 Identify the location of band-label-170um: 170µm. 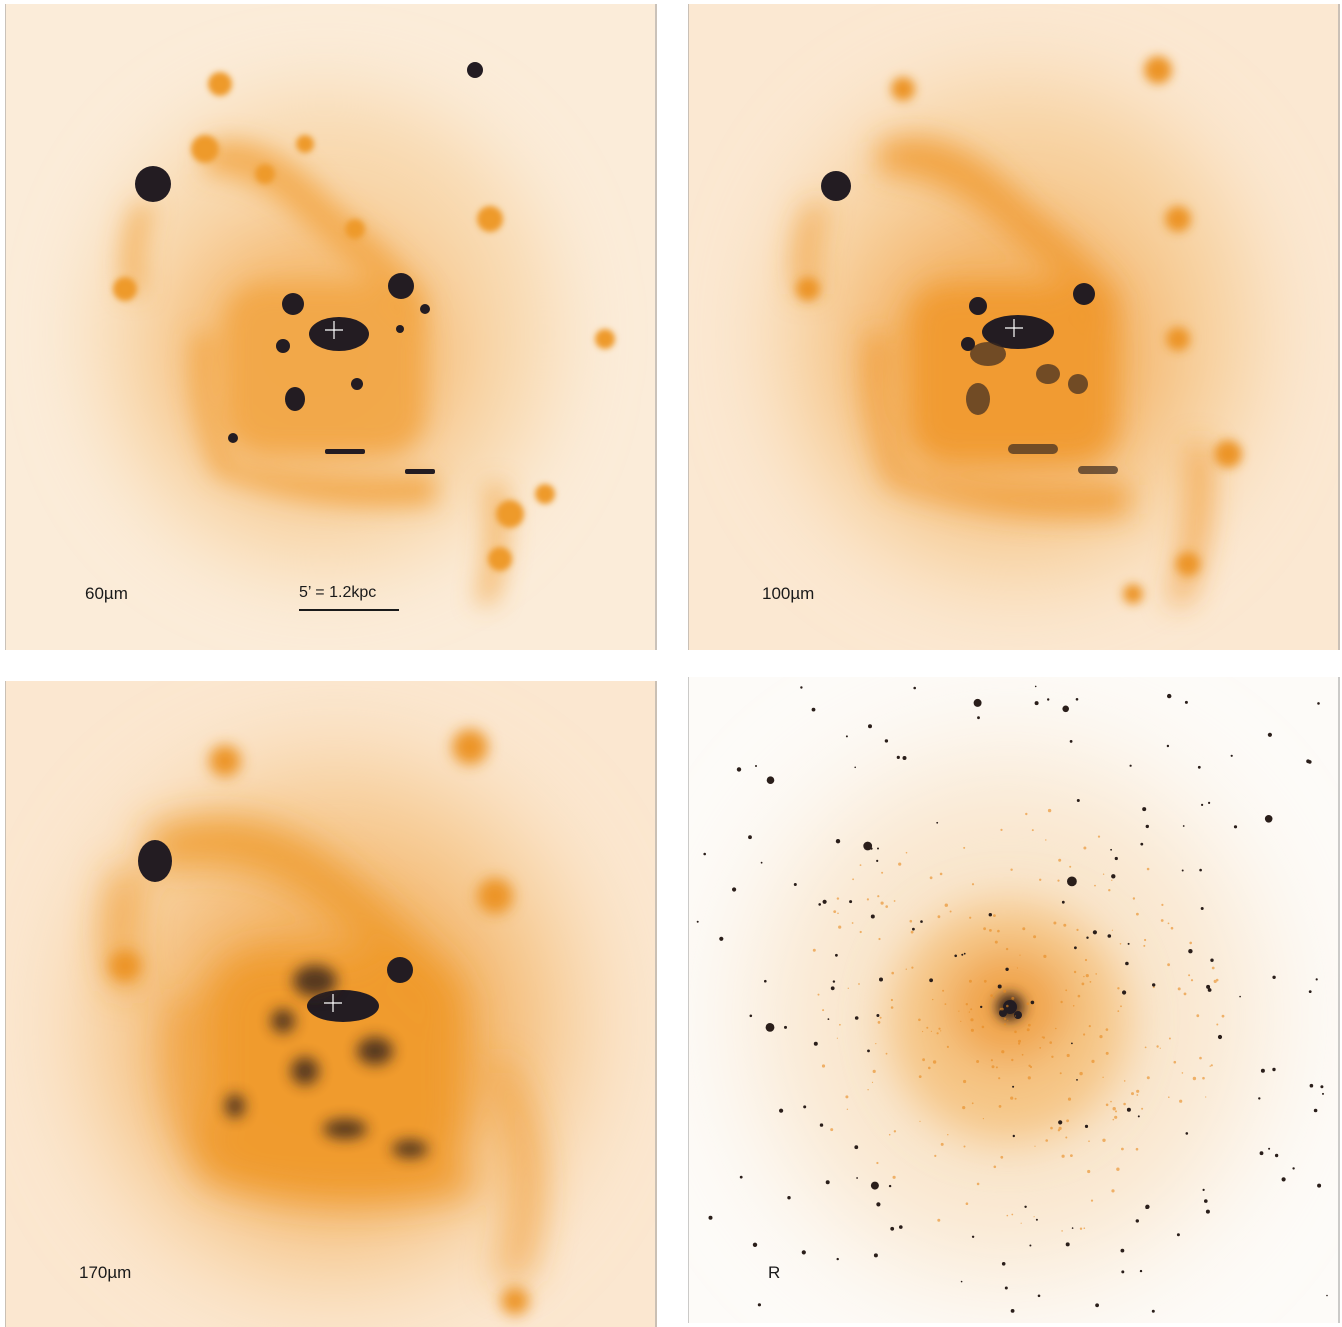
(105, 1272).